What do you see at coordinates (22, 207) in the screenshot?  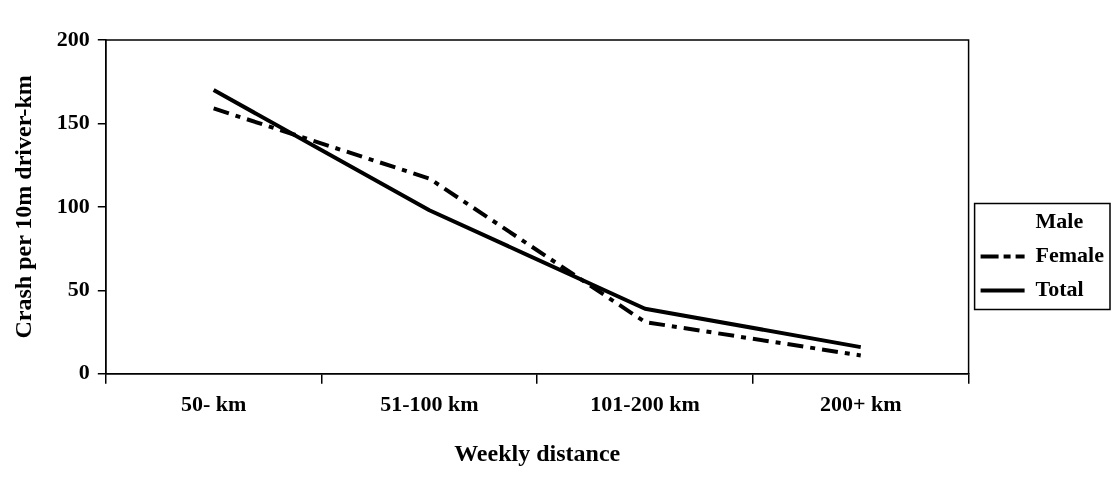 I see `y-axis-title: Crash per 10m driver-km` at bounding box center [22, 207].